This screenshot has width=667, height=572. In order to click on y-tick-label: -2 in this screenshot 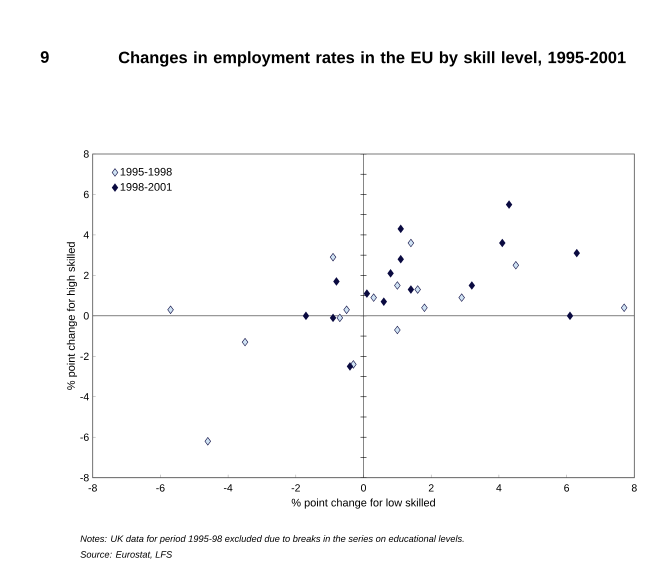, I will do `click(84, 356)`.